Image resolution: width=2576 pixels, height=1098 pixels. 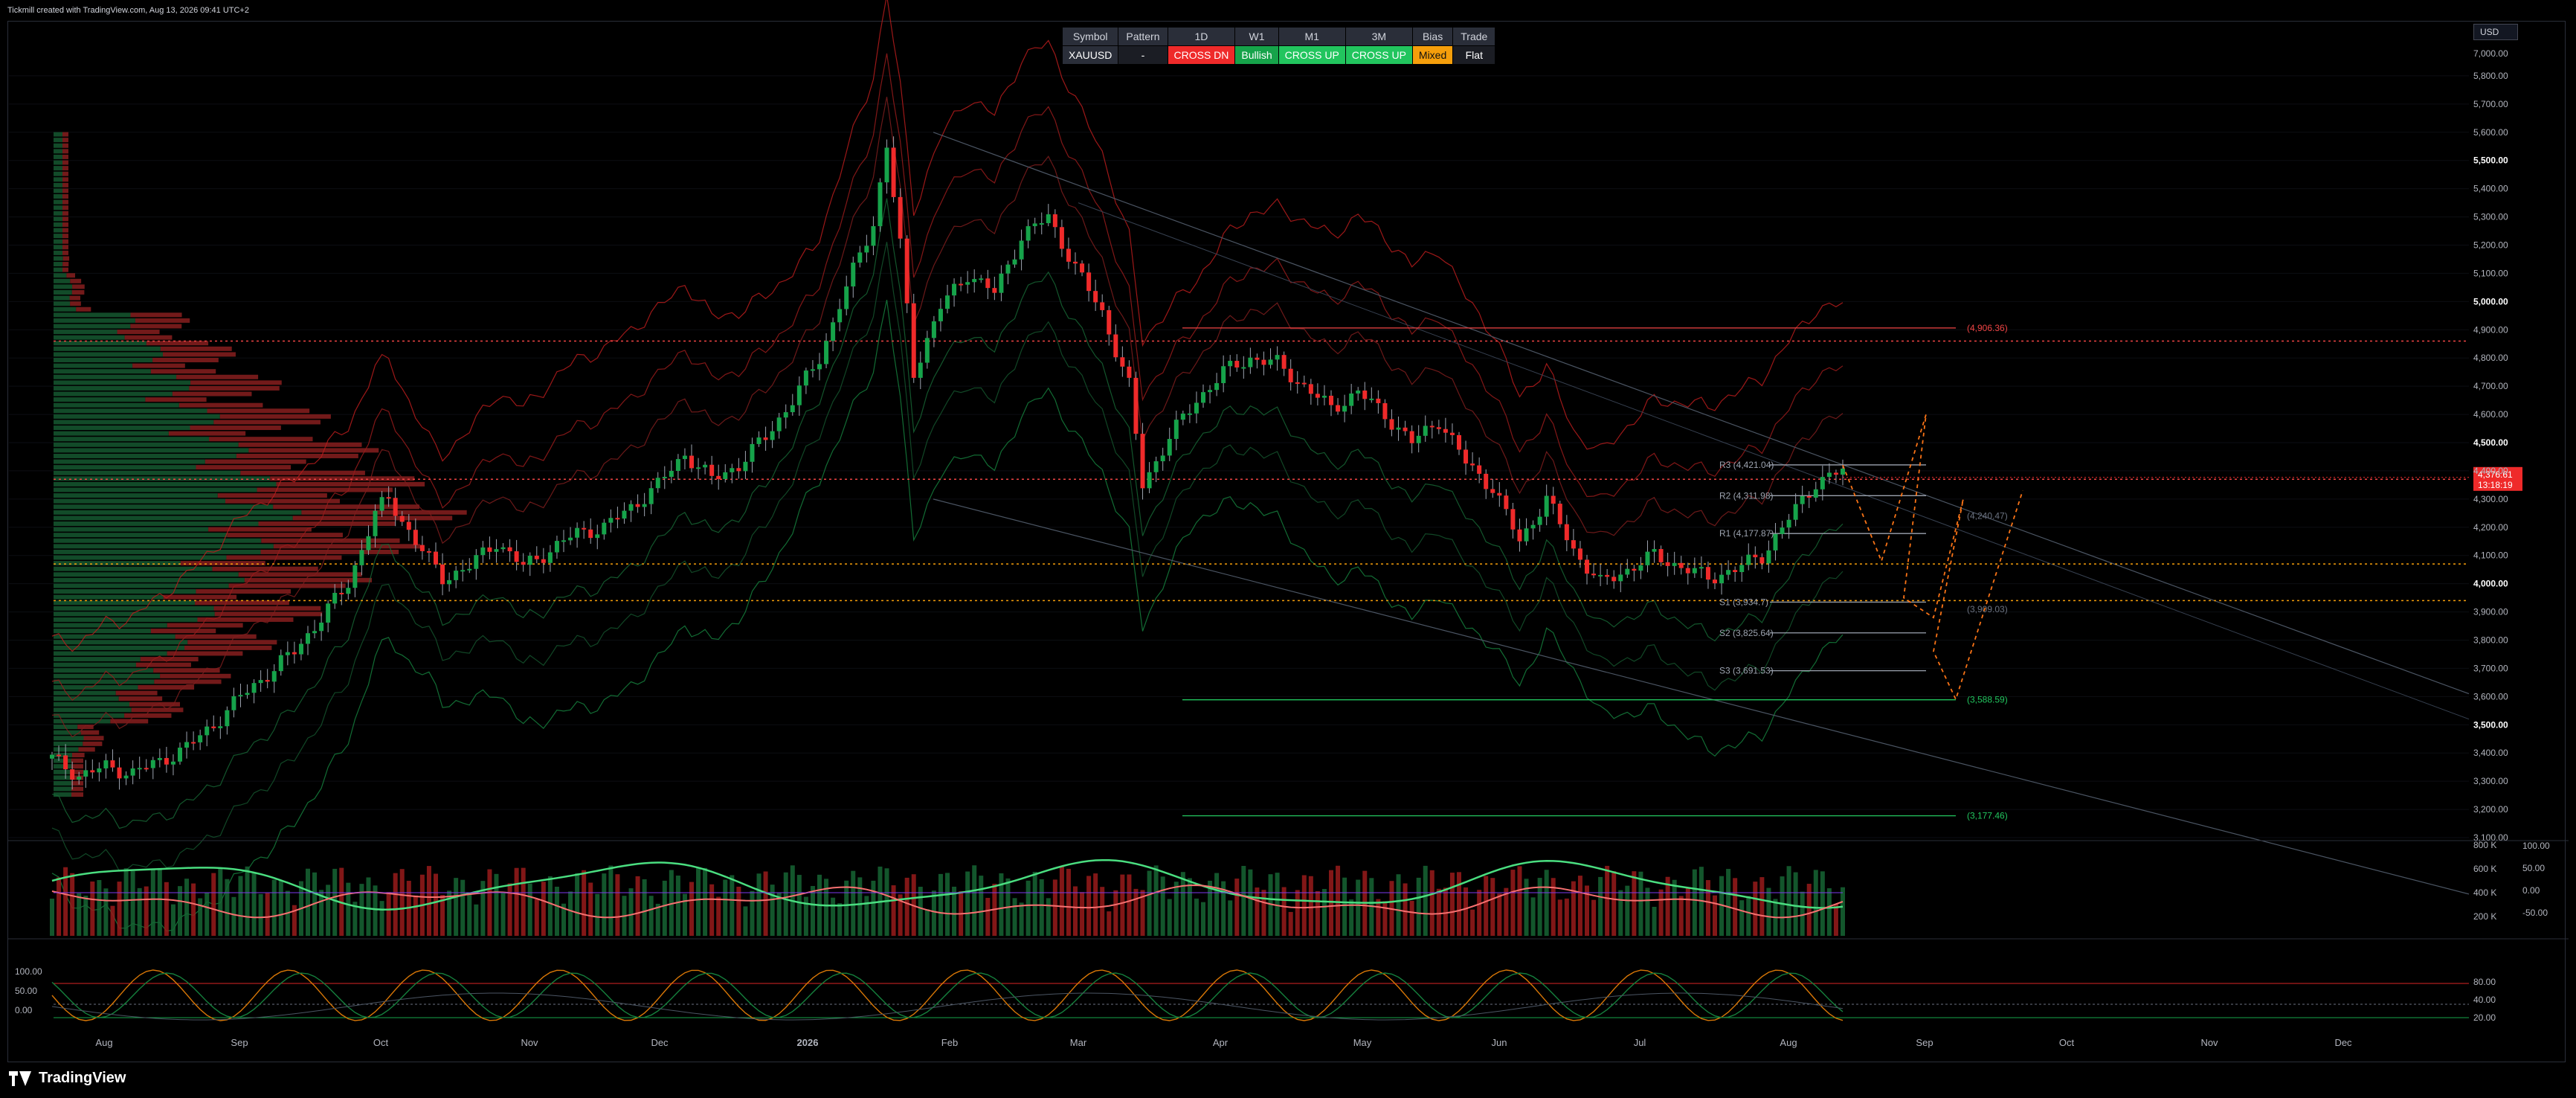 I want to click on pivot-label-1: R3 (4,421.04), so click(x=1746, y=465).